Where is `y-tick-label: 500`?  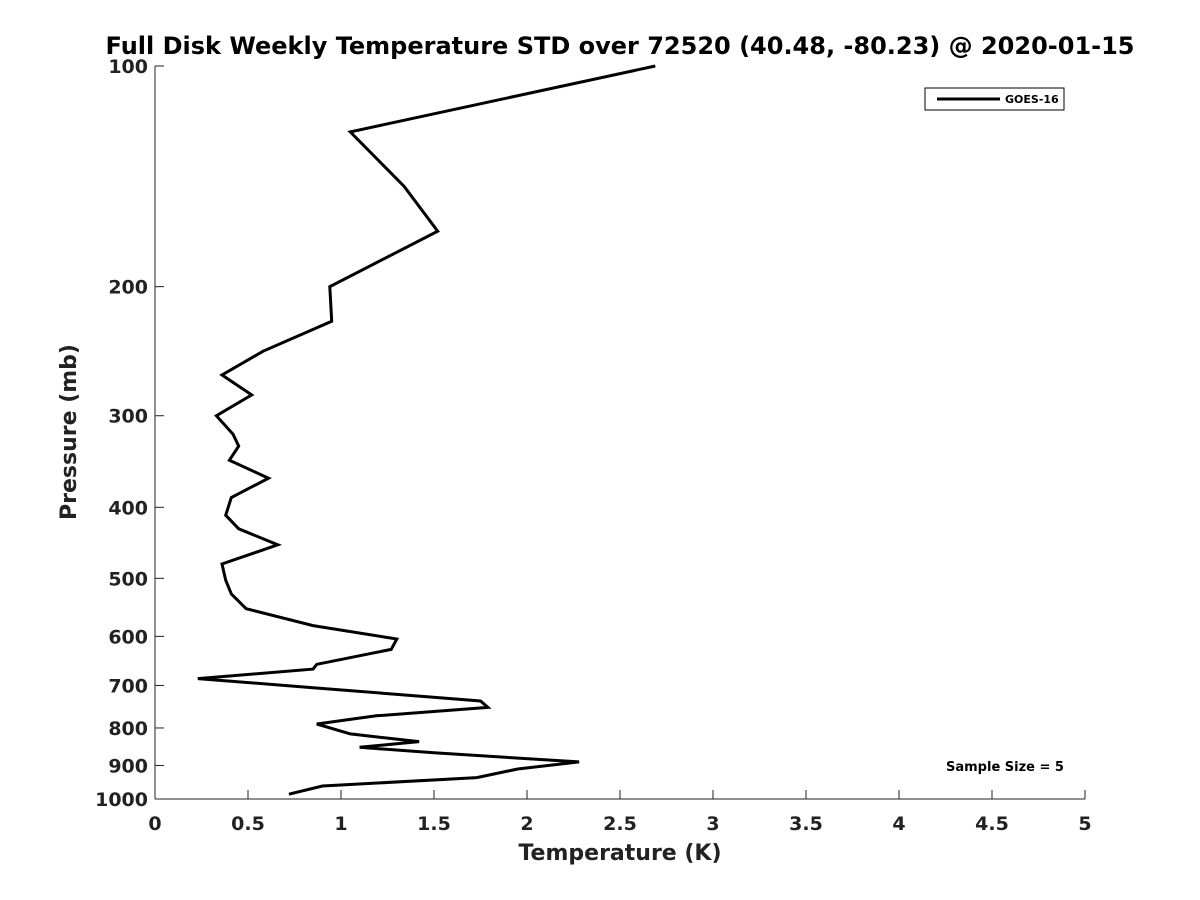 y-tick-label: 500 is located at coordinates (128, 579).